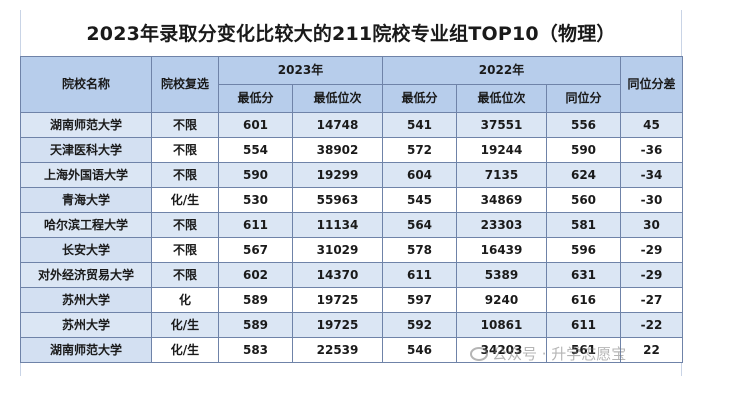 The height and width of the screenshot is (406, 745). I want to click on table-row: 天津医科大学 不限 554 38902 572 19244 590 -36, so click(351, 150).